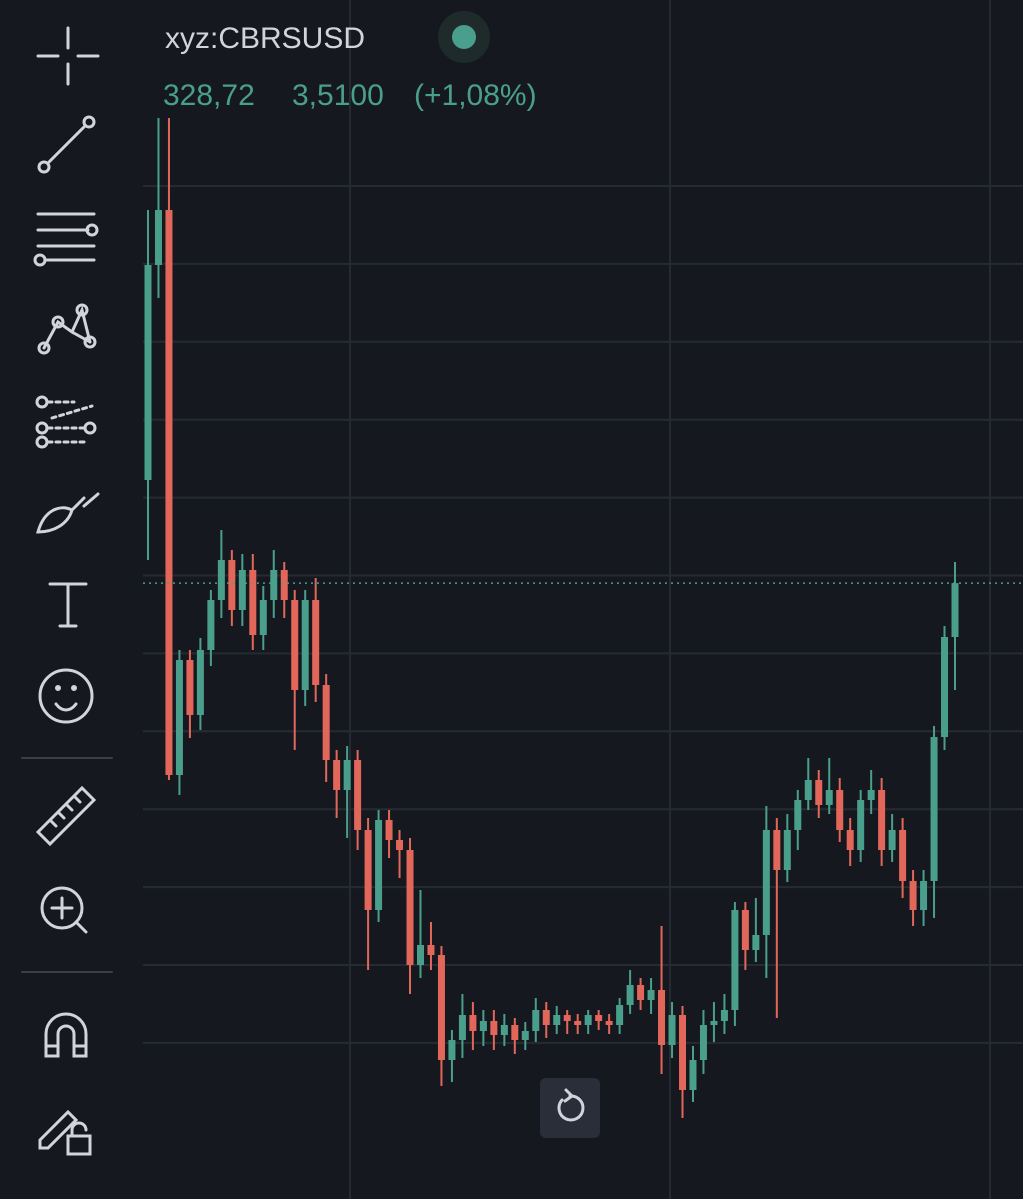 This screenshot has width=1023, height=1199. What do you see at coordinates (66, 422) in the screenshot?
I see `forecast-tool` at bounding box center [66, 422].